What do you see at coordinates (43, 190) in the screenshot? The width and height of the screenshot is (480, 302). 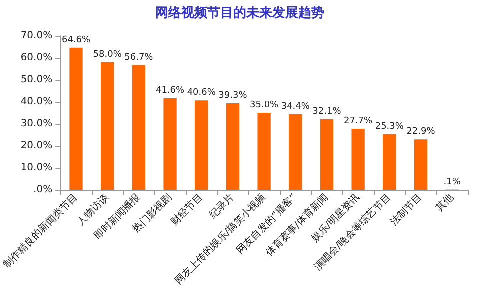 I see `y-tick-label: .0%` at bounding box center [43, 190].